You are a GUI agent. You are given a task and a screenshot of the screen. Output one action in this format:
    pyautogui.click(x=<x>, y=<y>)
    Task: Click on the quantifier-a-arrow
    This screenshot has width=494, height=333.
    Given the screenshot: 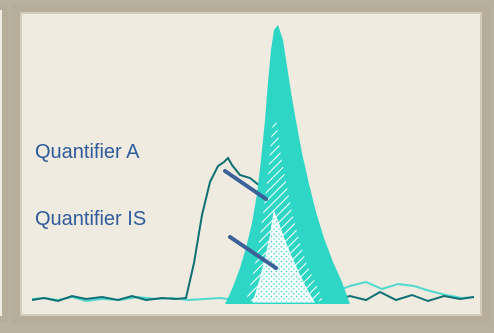 What is the action you would take?
    pyautogui.click(x=245, y=185)
    